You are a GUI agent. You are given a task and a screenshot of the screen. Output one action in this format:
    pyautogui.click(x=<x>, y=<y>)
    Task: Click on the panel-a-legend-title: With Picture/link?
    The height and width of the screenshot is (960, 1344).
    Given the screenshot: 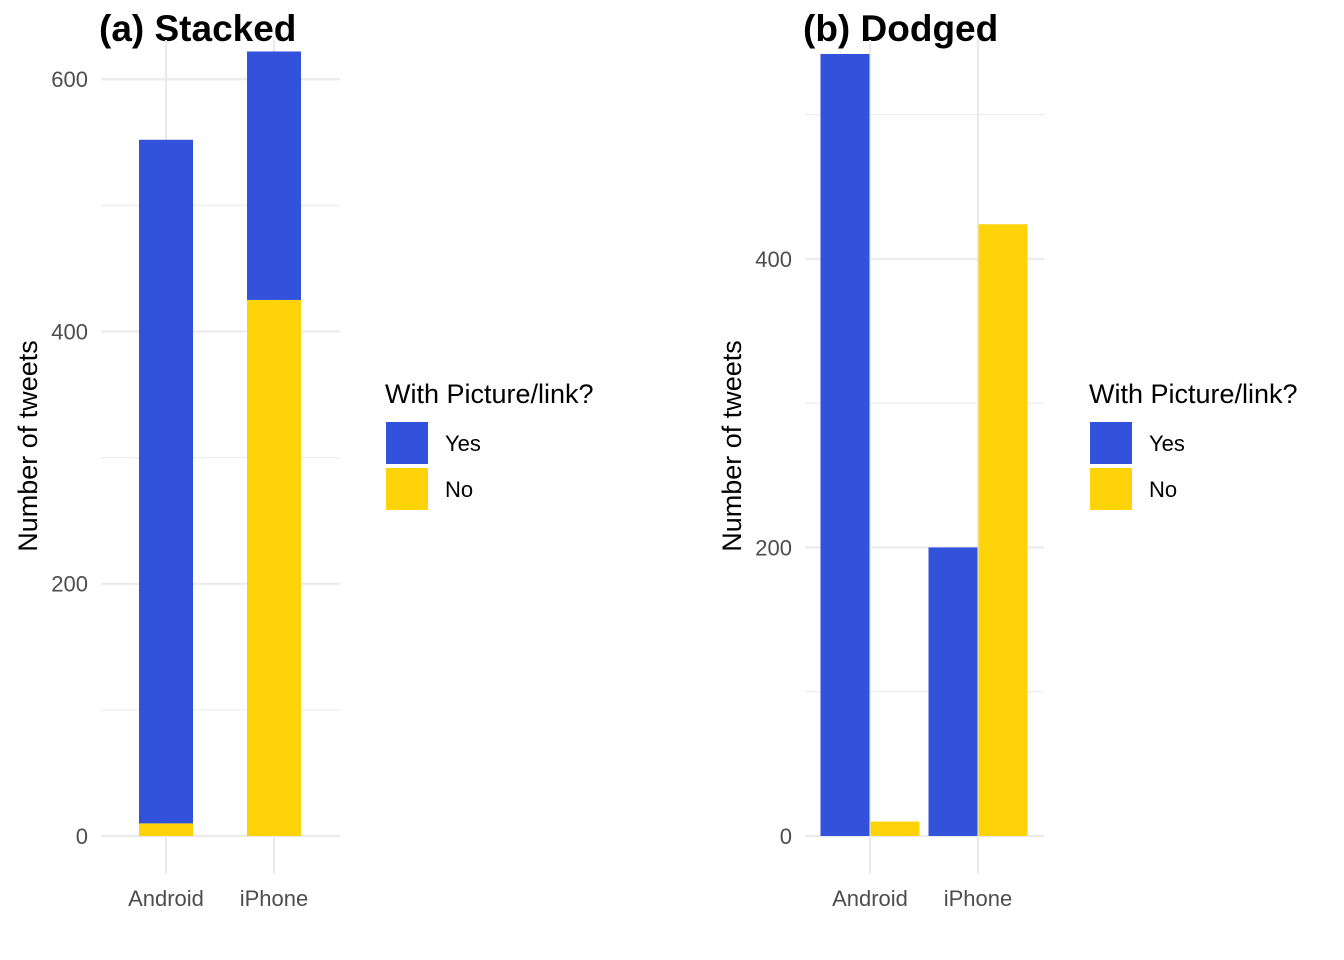 What is the action you would take?
    pyautogui.click(x=489, y=394)
    